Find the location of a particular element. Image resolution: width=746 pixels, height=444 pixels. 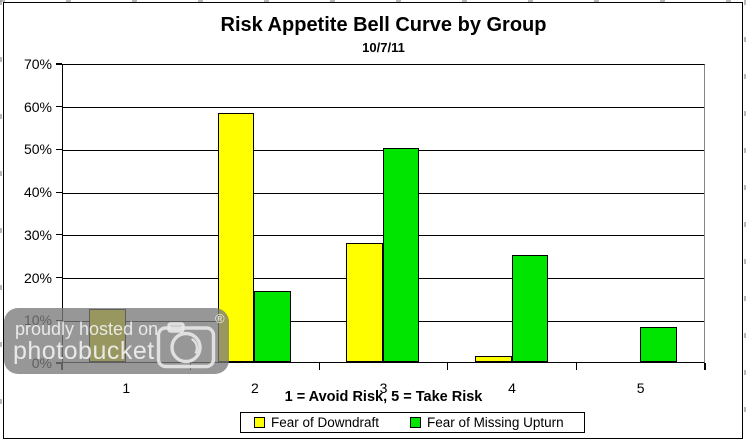

y-tick-label: 40% is located at coordinates (37, 192).